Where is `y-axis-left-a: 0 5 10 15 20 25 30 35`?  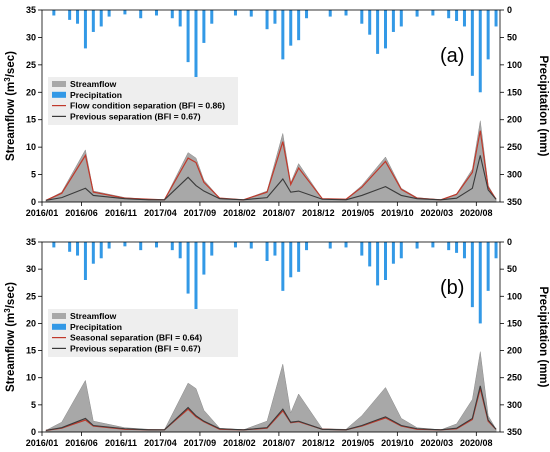 y-axis-left-a: 0 5 10 15 20 25 30 35 is located at coordinates (34, 106).